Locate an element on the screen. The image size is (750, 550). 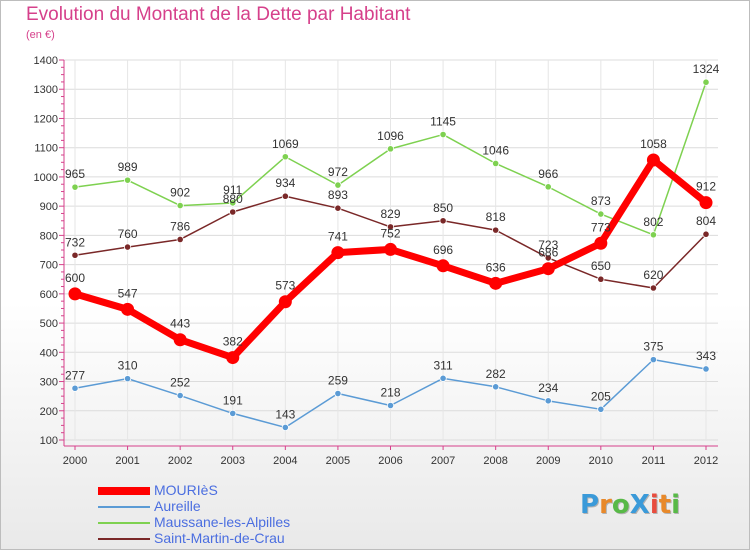
proxiti-logo: ProXiti is located at coordinates (630, 505).